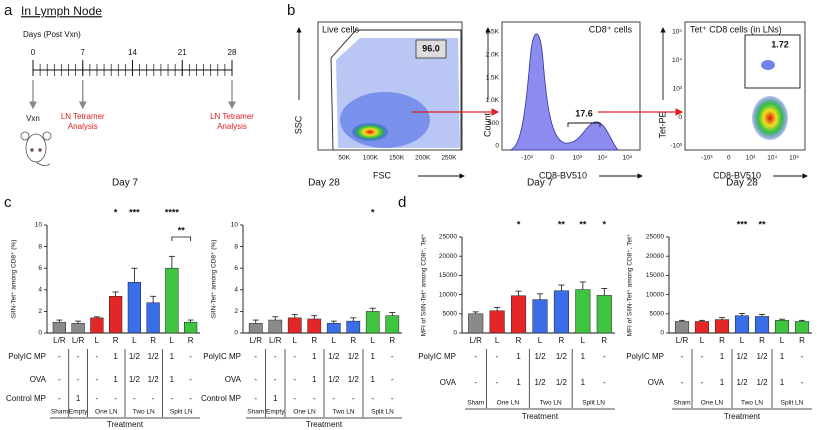 The width and height of the screenshot is (817, 430). What do you see at coordinates (341, 29) in the screenshot?
I see `plot-title: Live cells` at bounding box center [341, 29].